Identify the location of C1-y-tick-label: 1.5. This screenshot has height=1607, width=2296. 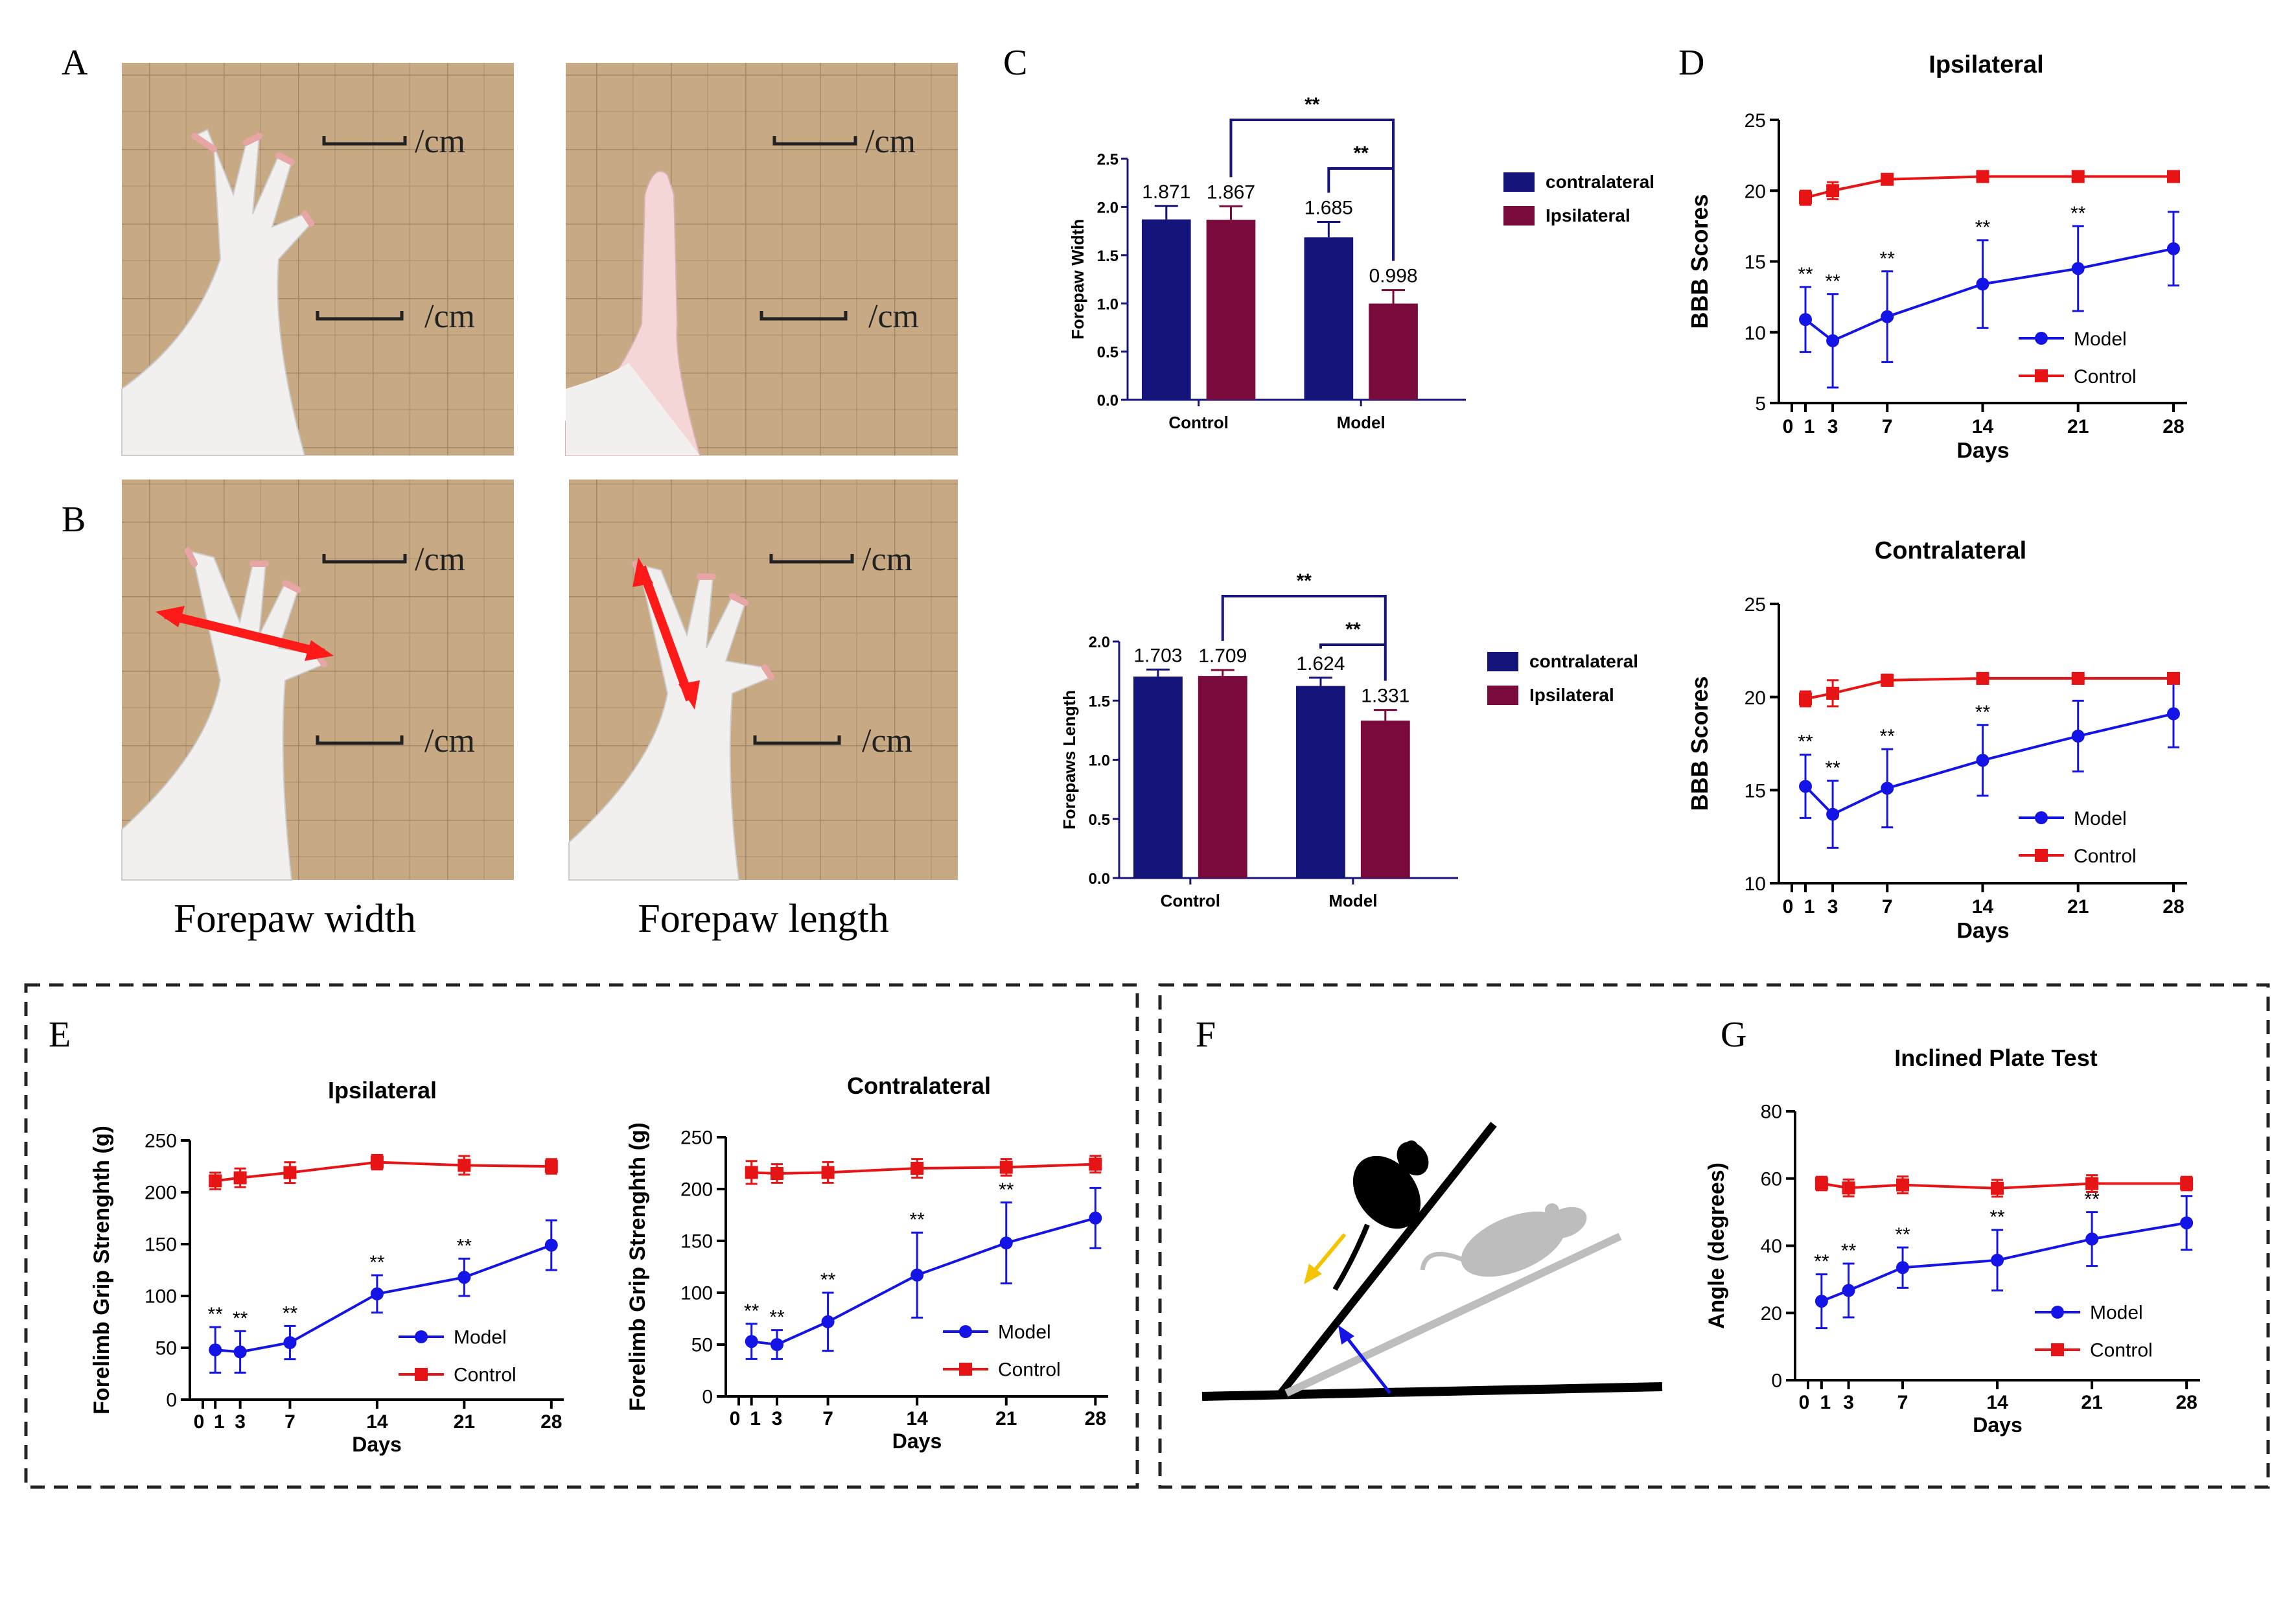
(1108, 256).